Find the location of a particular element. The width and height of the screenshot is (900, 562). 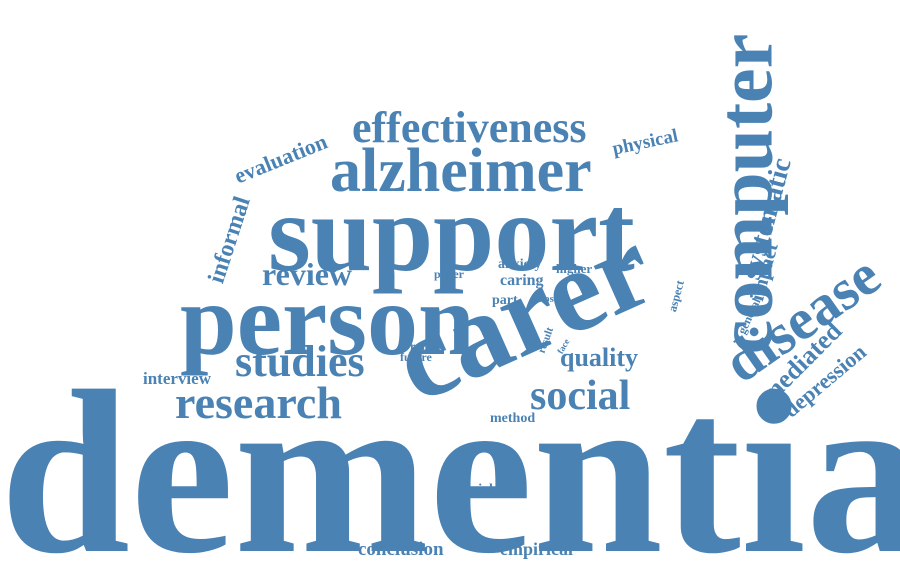

word-alzheimer: alzheimer is located at coordinates (461, 171).